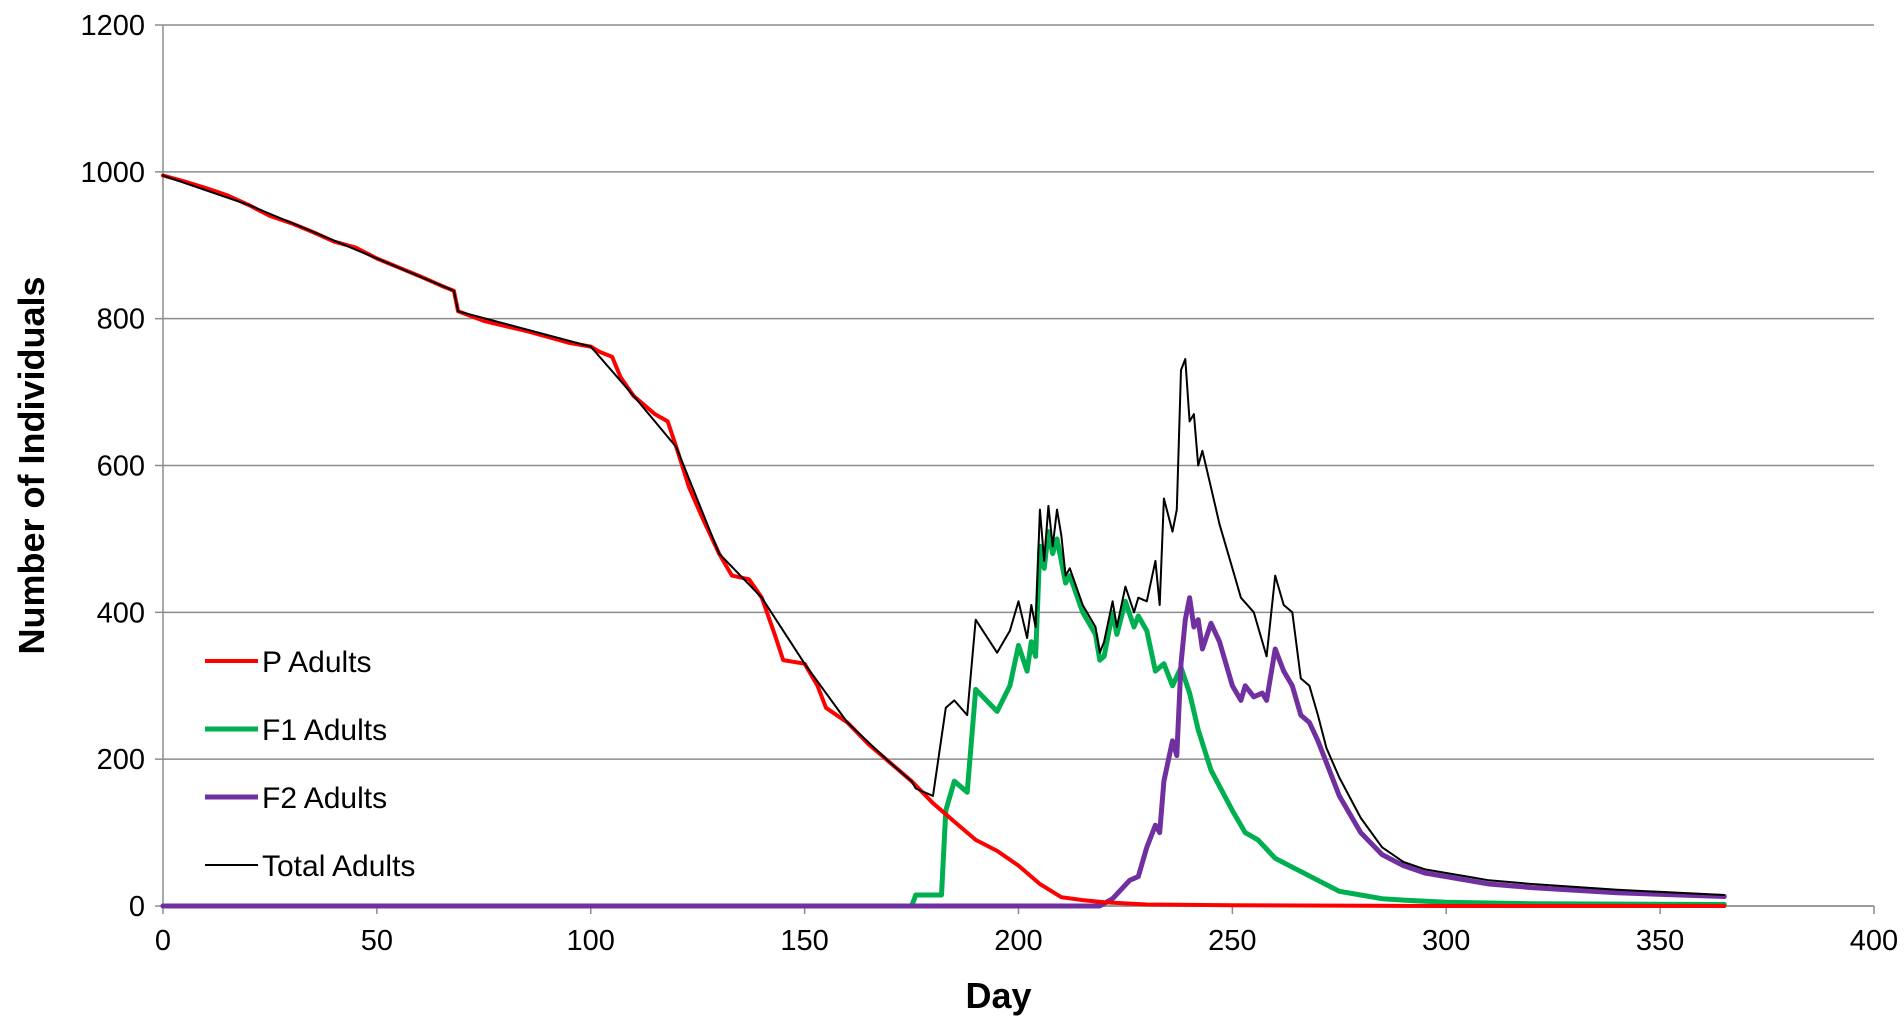 This screenshot has height=1018, width=1904. Describe the element at coordinates (121, 613) in the screenshot. I see `y-tick-label: 400` at that location.